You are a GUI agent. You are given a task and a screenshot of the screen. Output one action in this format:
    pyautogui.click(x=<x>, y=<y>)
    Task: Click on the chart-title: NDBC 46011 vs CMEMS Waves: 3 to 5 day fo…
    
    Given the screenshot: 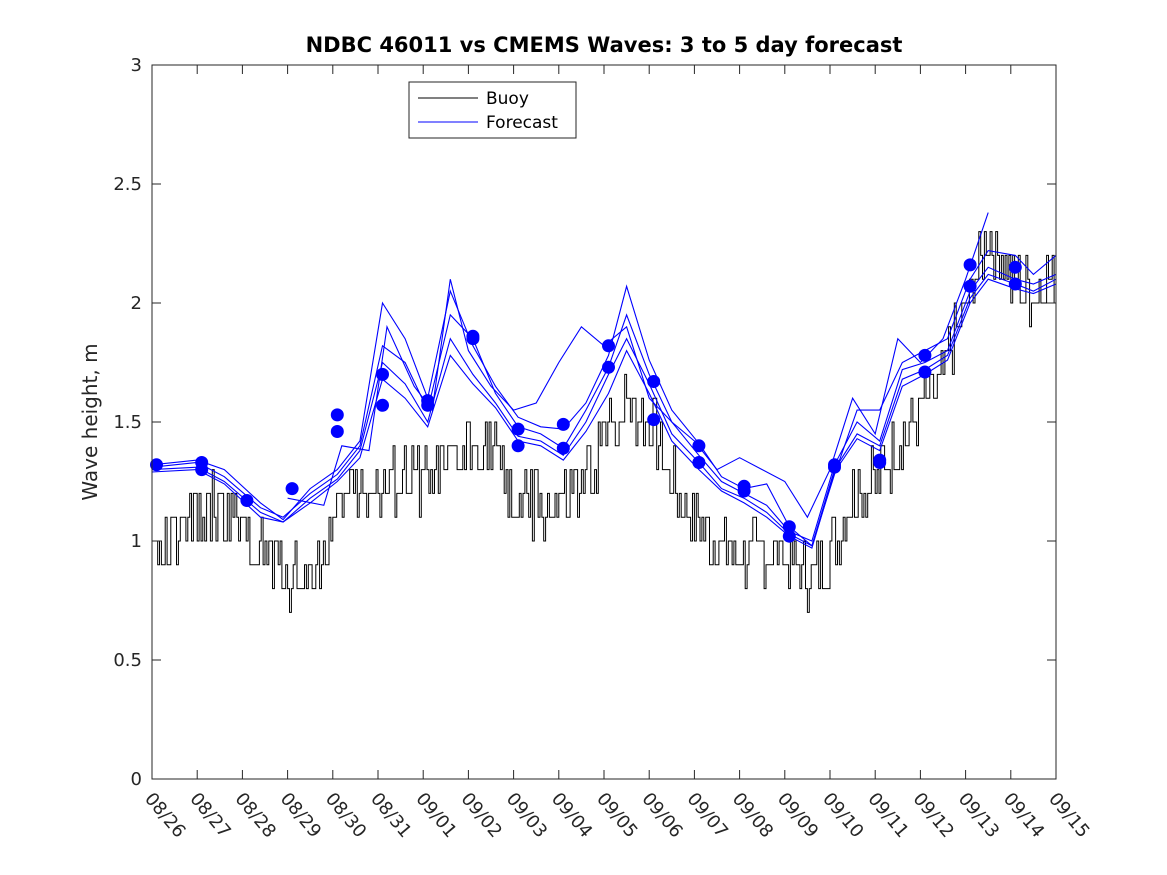 What is the action you would take?
    pyautogui.click(x=604, y=45)
    